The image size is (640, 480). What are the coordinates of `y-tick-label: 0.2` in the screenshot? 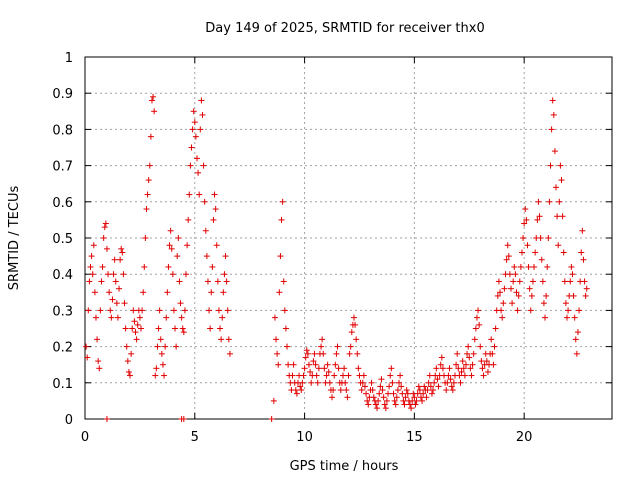 It's located at (62, 348).